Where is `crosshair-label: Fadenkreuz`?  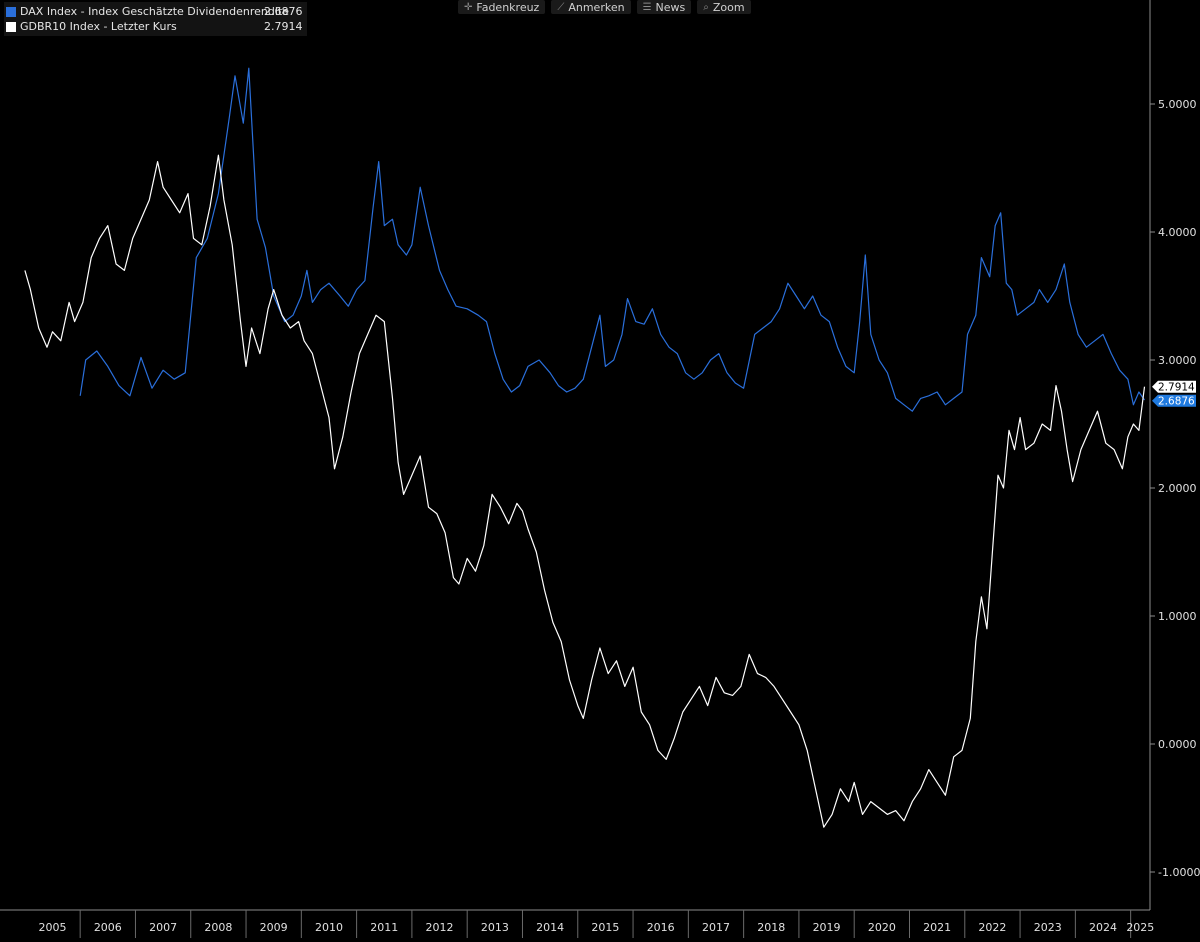 crosshair-label: Fadenkreuz is located at coordinates (508, 7).